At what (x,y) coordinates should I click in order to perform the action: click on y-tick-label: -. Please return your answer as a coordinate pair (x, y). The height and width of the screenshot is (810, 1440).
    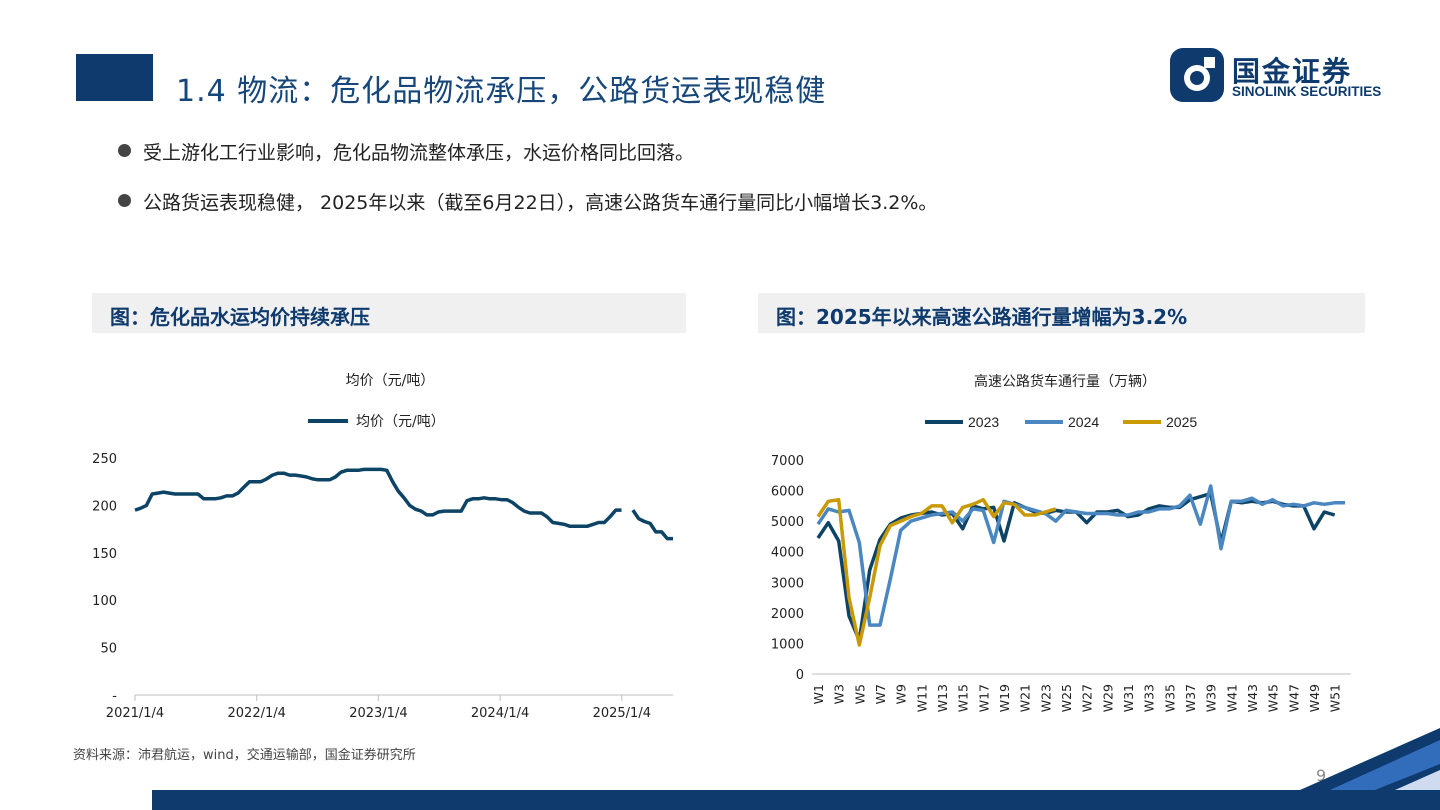
    Looking at the image, I should click on (114, 696).